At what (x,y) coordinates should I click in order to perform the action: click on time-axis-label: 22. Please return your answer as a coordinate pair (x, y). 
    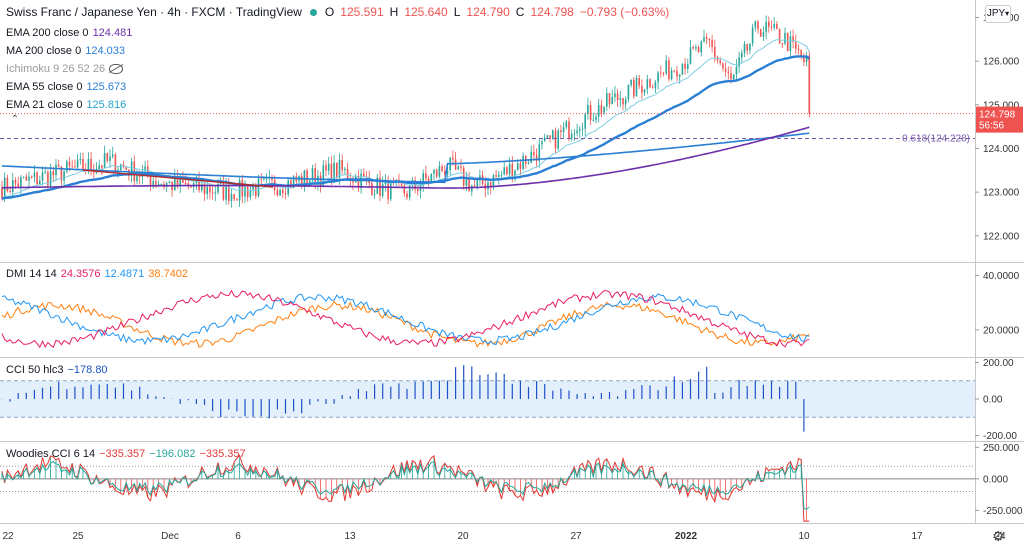
    Looking at the image, I should click on (8, 536).